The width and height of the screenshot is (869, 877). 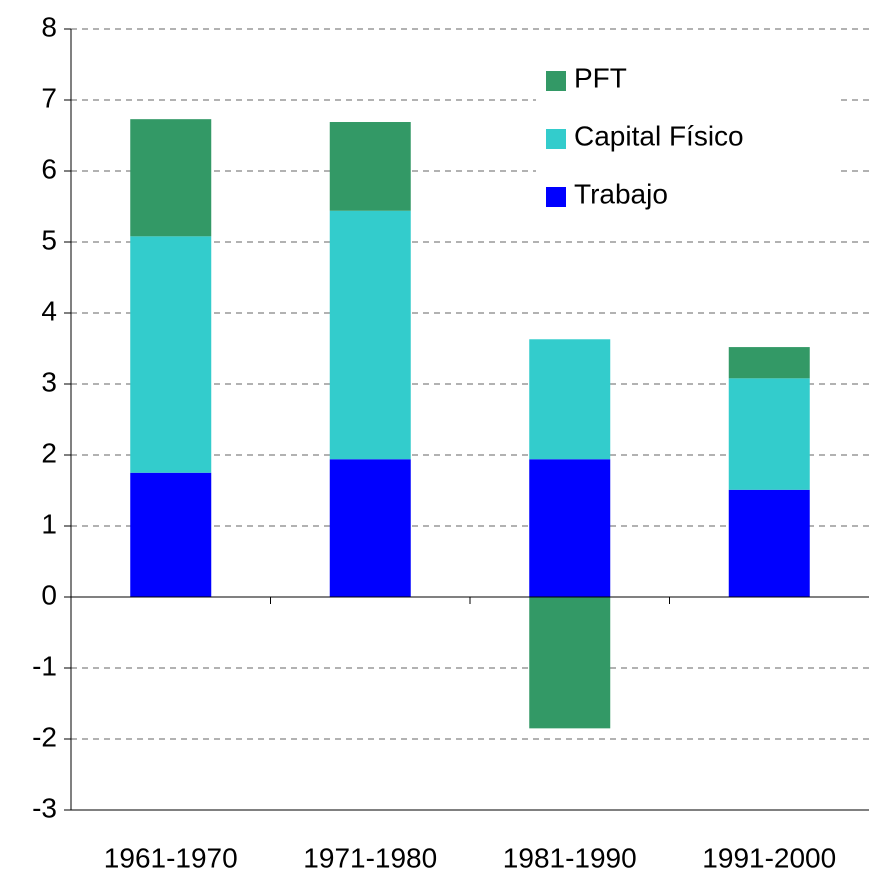 What do you see at coordinates (769, 857) in the screenshot?
I see `x-tick-label: 1991-2000` at bounding box center [769, 857].